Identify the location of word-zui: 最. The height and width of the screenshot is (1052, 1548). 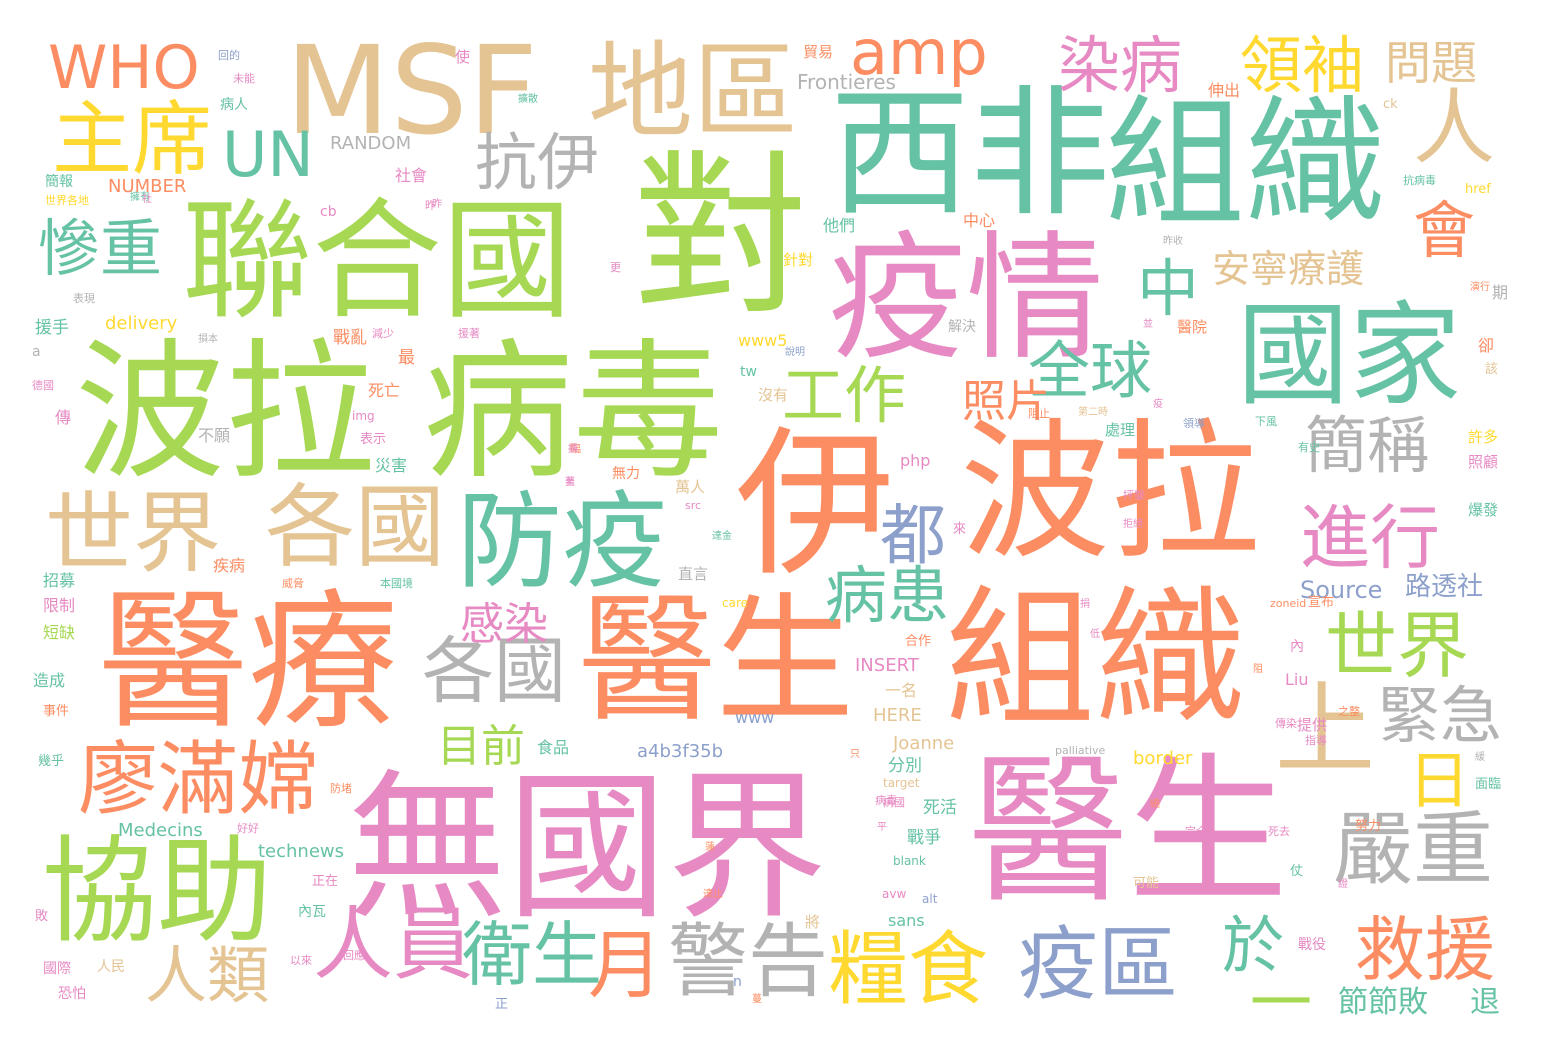
(406, 358).